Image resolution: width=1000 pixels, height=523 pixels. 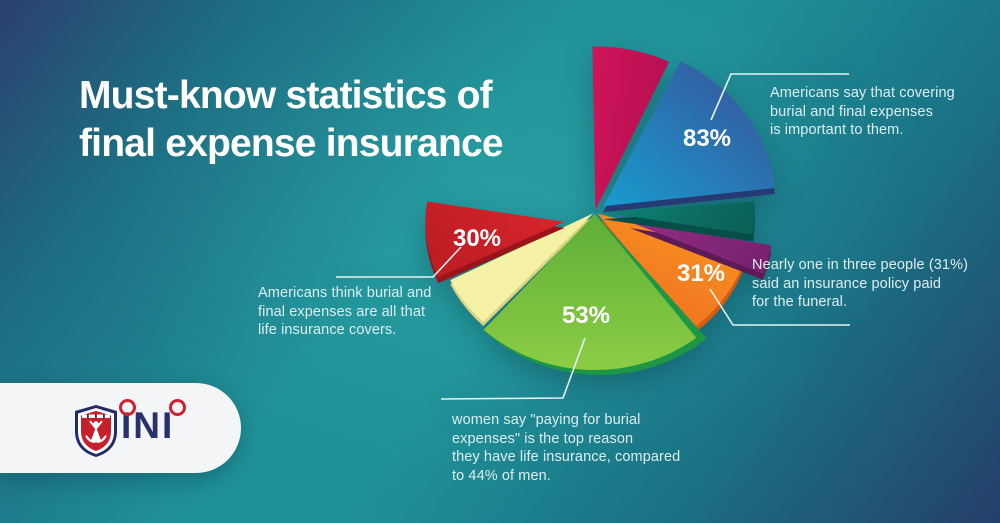 What do you see at coordinates (586, 315) in the screenshot?
I see `pct-label-green: 53%` at bounding box center [586, 315].